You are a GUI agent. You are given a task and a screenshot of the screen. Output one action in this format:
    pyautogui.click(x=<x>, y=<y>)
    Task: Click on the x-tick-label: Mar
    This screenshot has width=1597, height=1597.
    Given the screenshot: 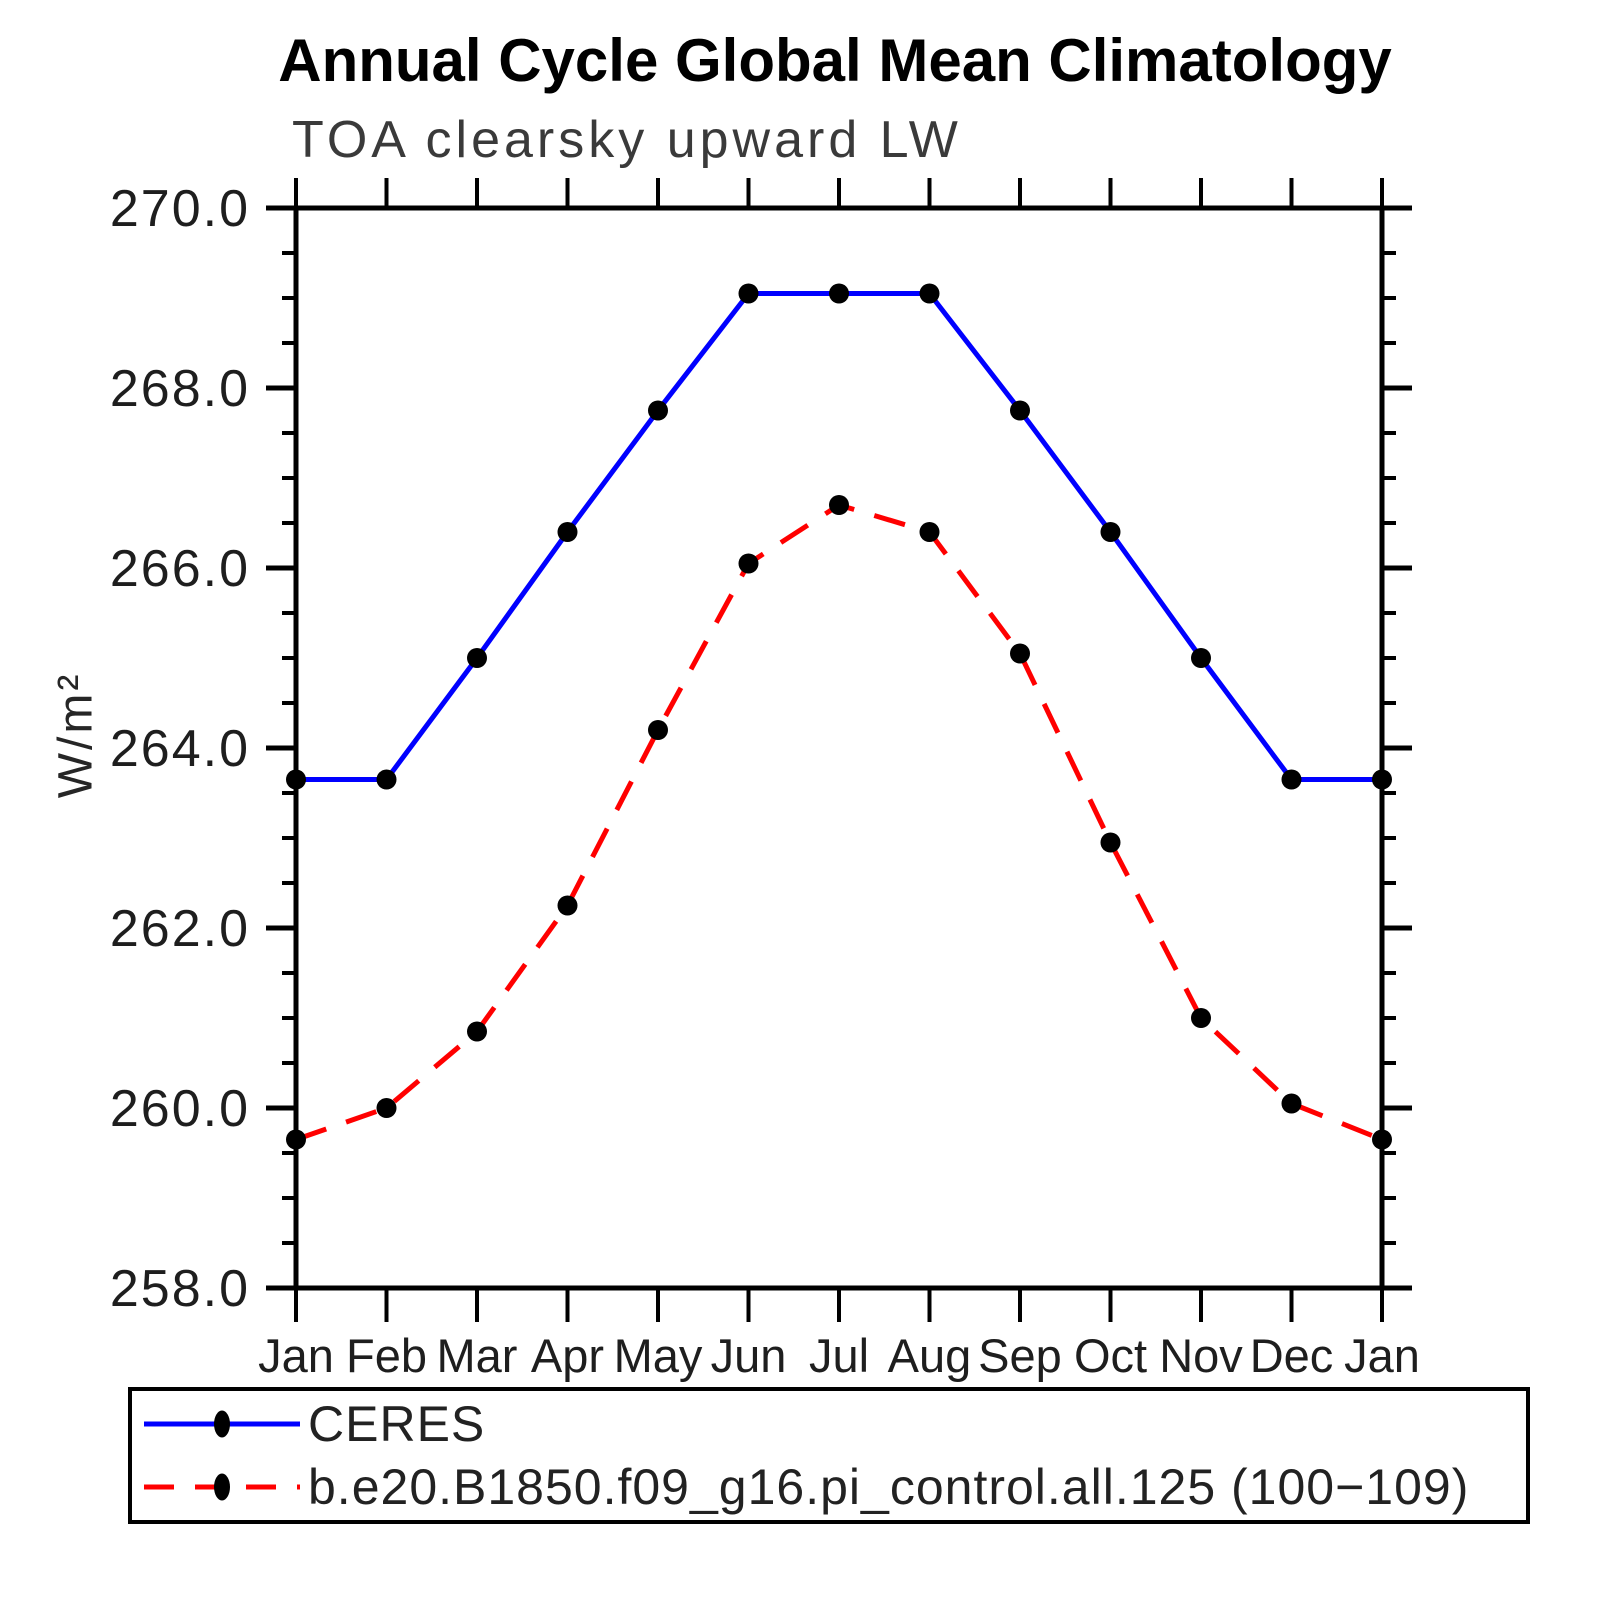 What is the action you would take?
    pyautogui.click(x=477, y=1355)
    